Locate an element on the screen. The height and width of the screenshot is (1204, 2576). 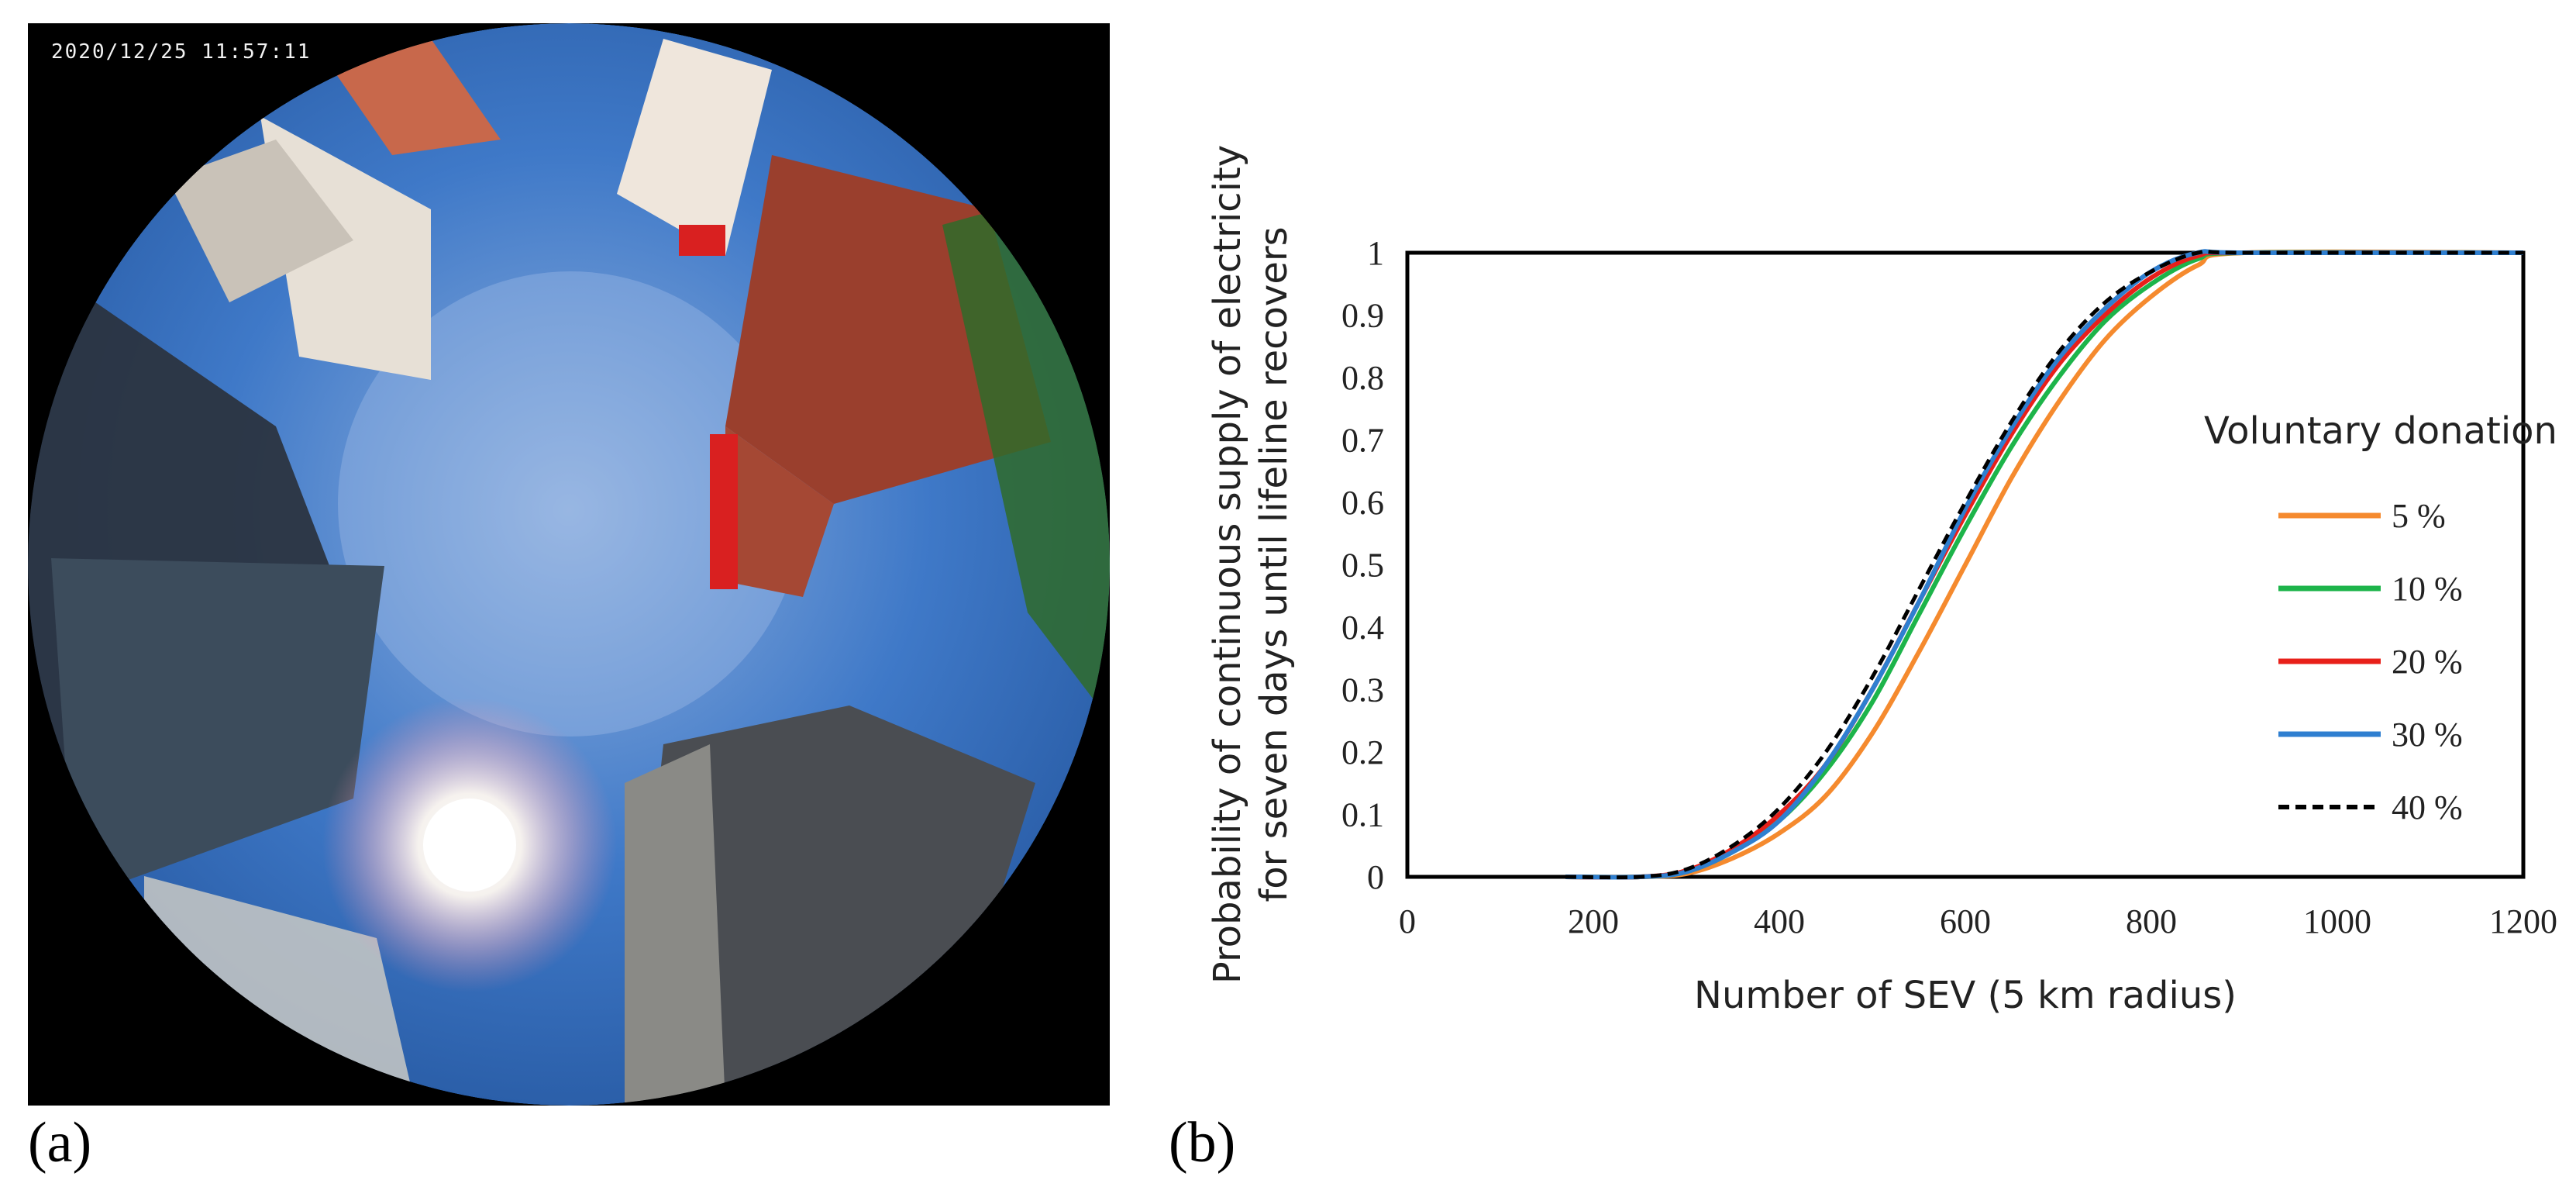
legend-label: 30 % is located at coordinates (2427, 735).